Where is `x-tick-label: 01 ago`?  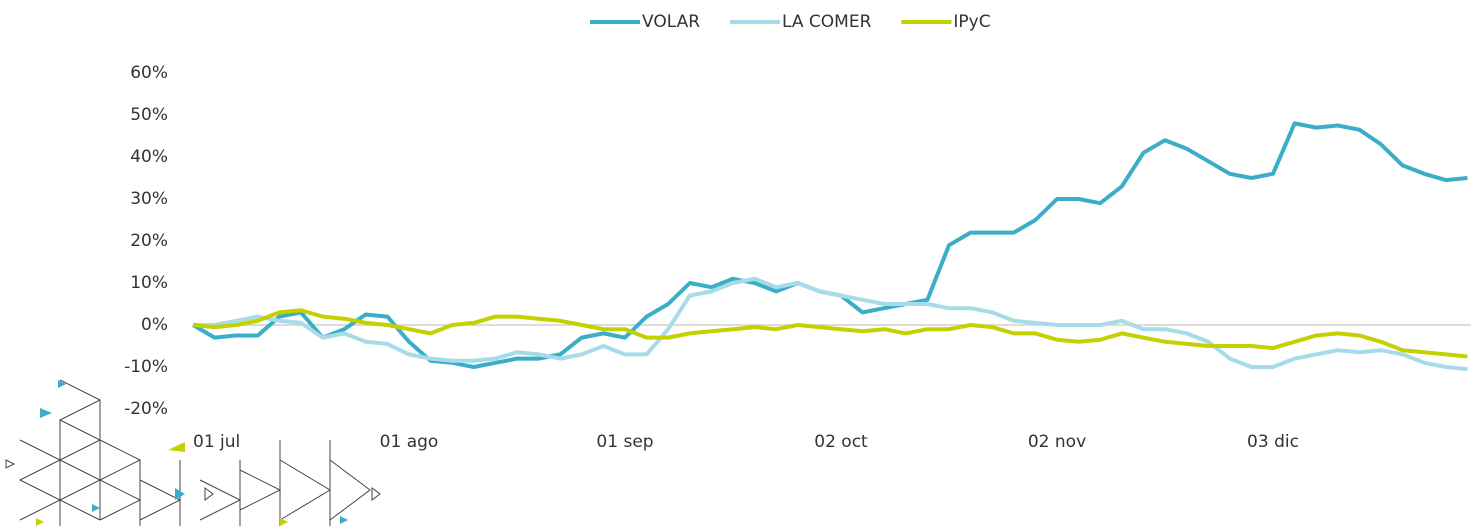
x-tick-label: 01 ago is located at coordinates (409, 442).